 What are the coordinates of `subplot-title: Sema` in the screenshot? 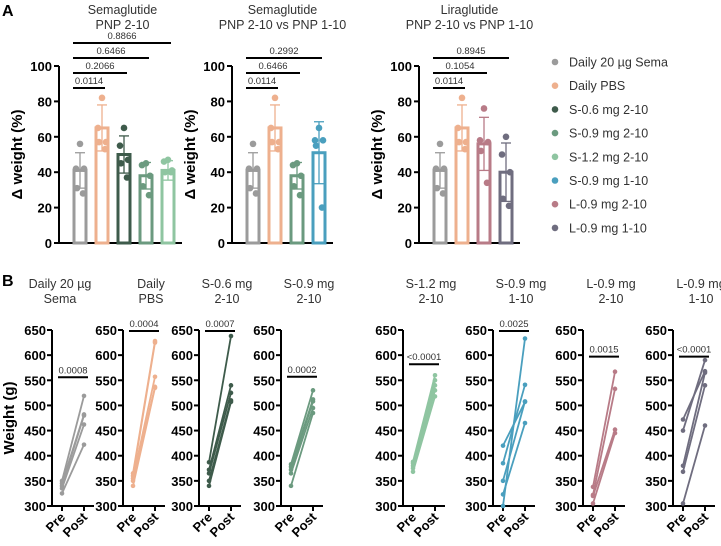 It's located at (60, 299).